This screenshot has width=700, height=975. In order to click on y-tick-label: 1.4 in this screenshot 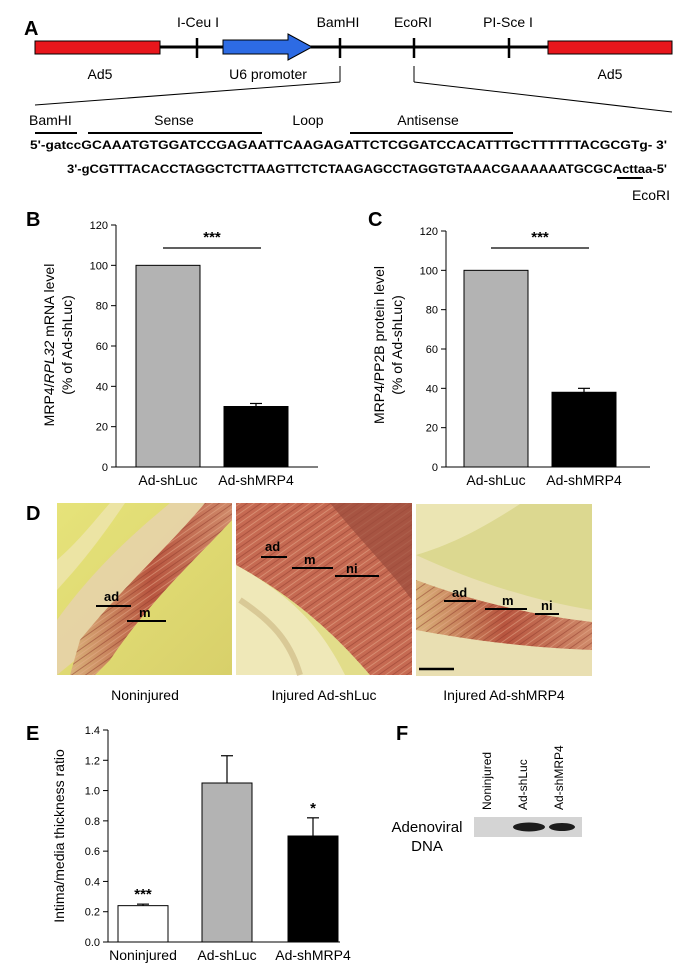, I will do `click(92, 731)`.